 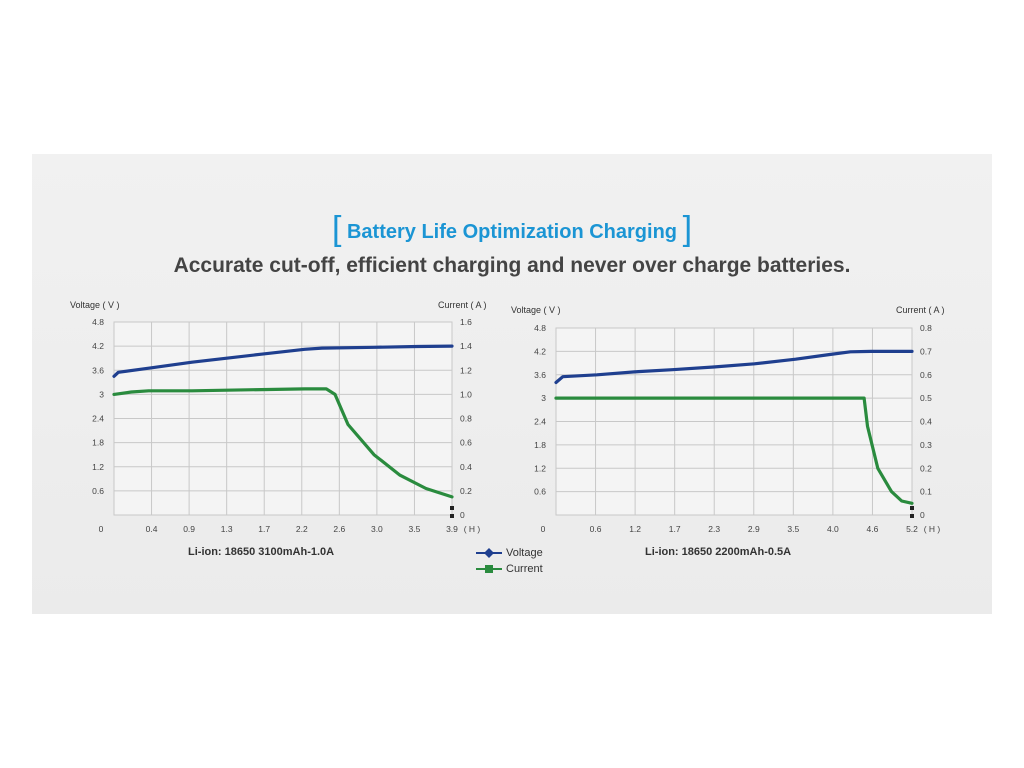 What do you see at coordinates (687, 229) in the screenshot?
I see `right-bracket-icon: ]` at bounding box center [687, 229].